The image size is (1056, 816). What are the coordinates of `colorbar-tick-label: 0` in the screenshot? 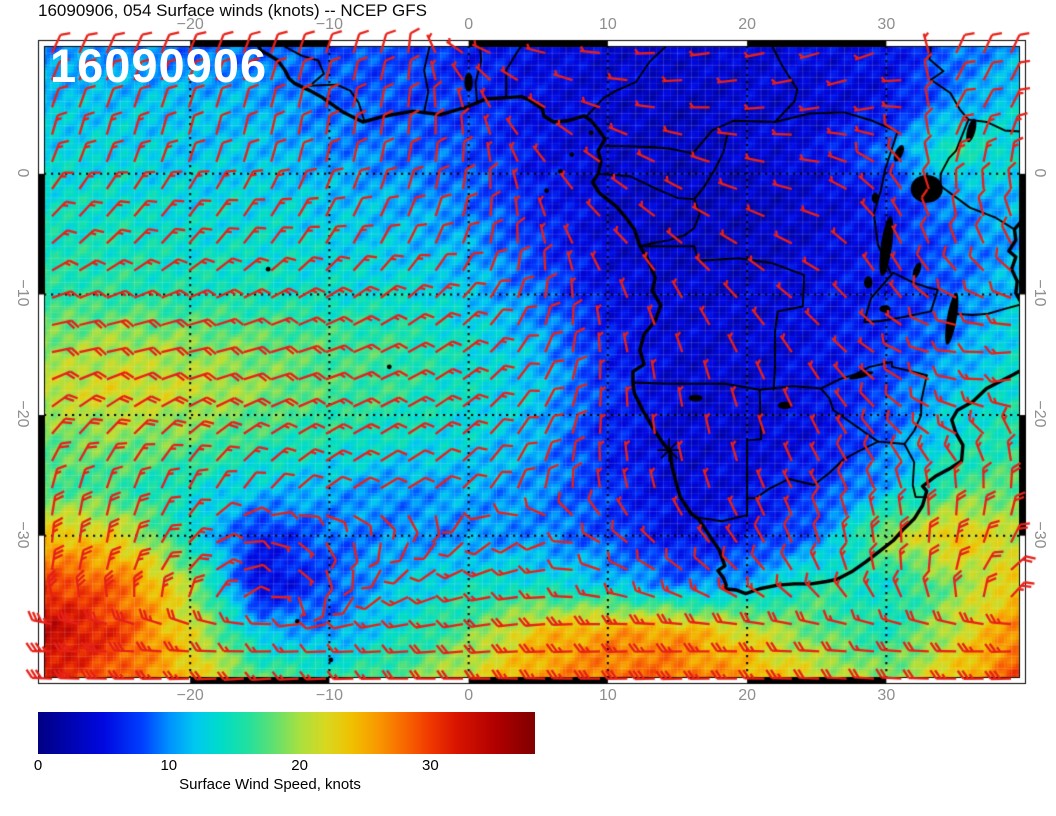 It's located at (38, 765).